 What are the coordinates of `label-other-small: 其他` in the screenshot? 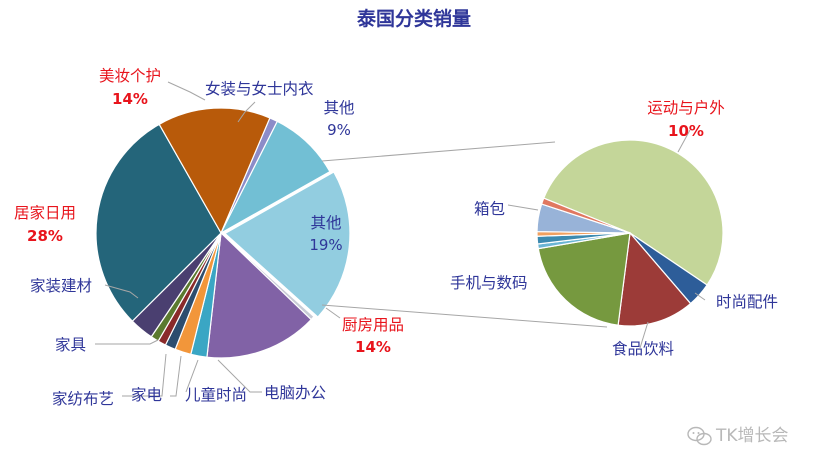 It's located at (338, 108).